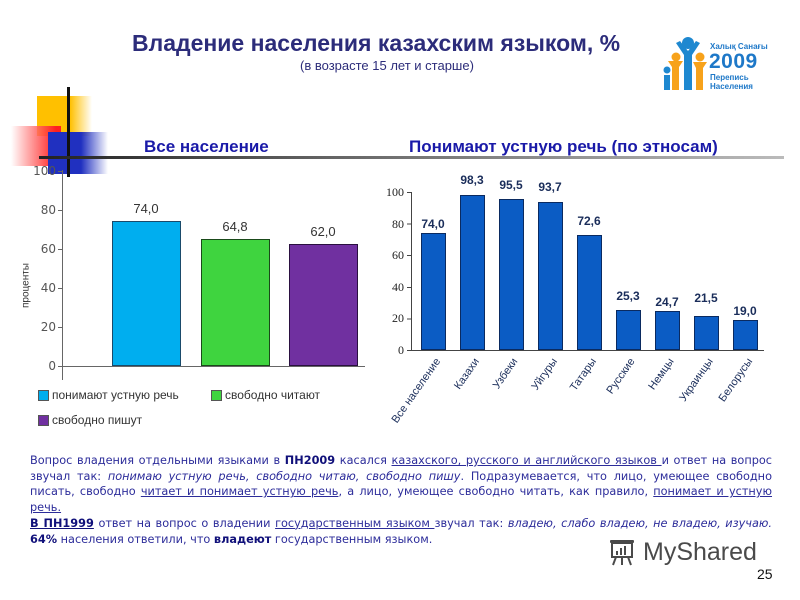 This screenshot has width=800, height=600. Describe the element at coordinates (157, 460) in the screenshot. I see `text-run: Вопрос владения отдельными языками в` at that location.